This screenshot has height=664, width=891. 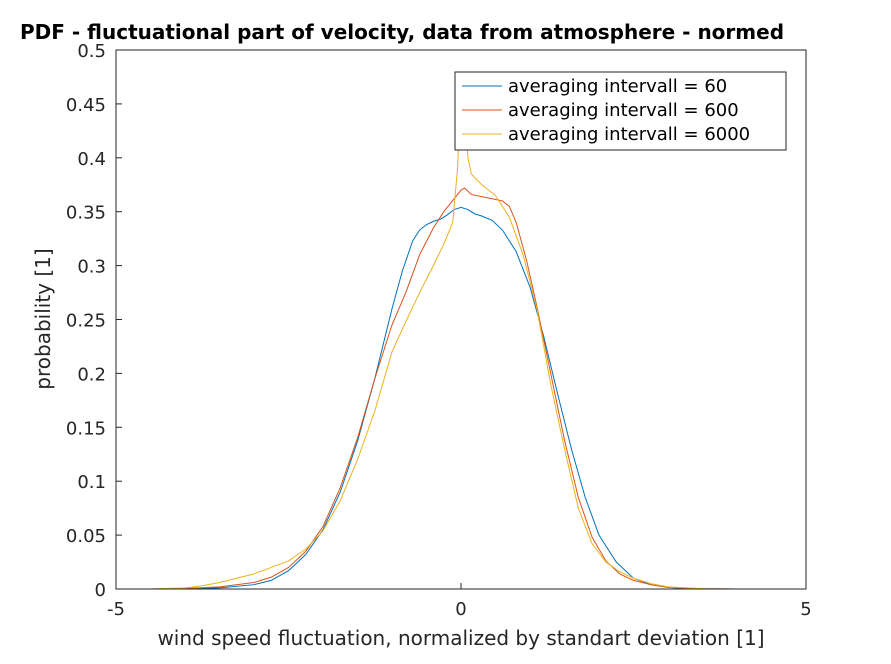 What do you see at coordinates (805, 609) in the screenshot?
I see `x-tick-label-2: 5` at bounding box center [805, 609].